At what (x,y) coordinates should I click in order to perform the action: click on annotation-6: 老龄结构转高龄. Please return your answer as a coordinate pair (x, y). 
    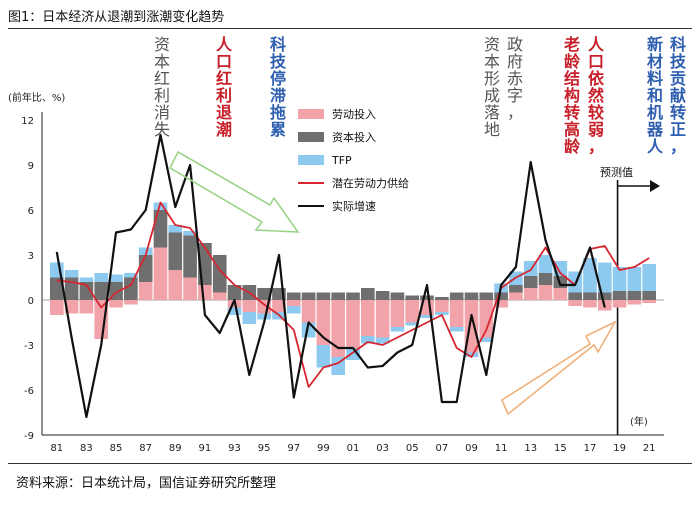
    Looking at the image, I should click on (572, 95).